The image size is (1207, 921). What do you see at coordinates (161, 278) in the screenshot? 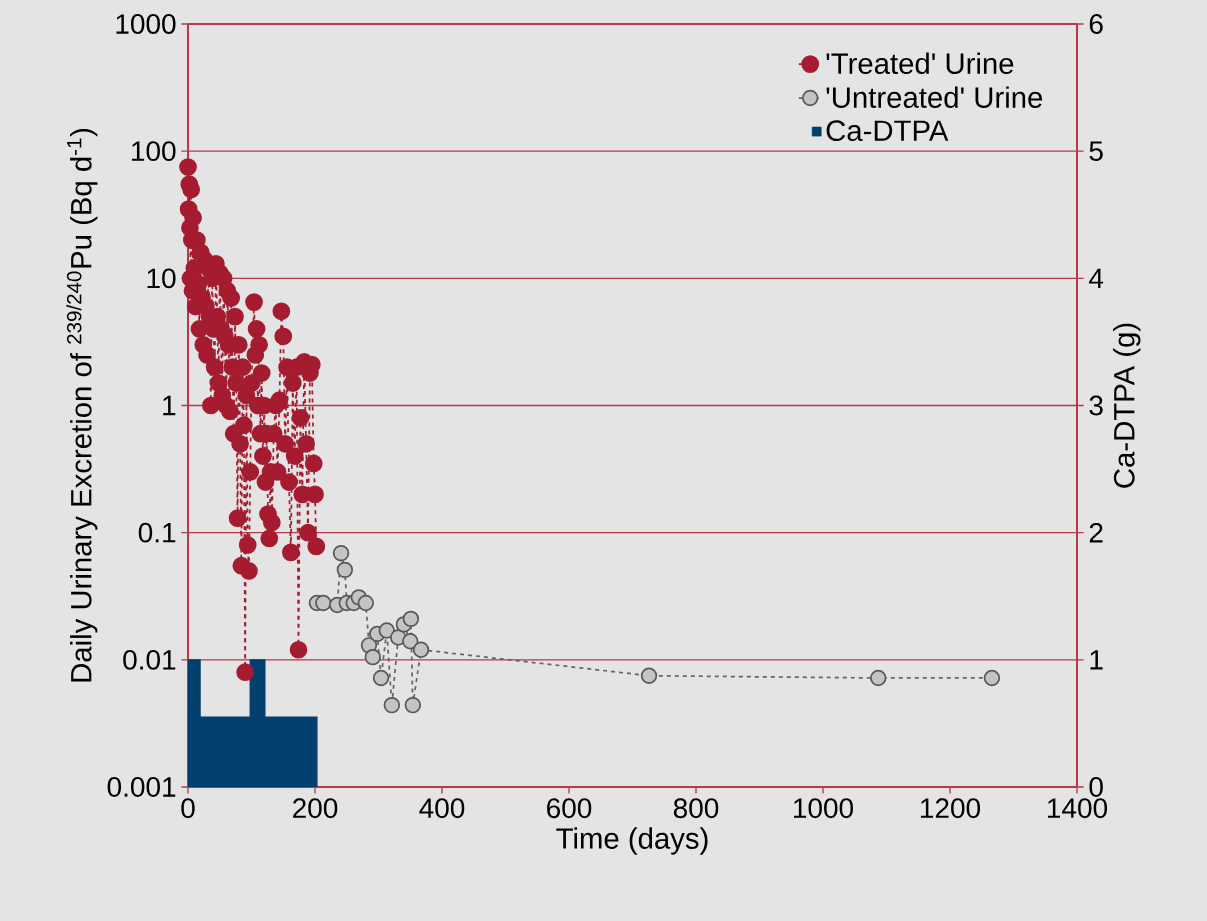
I see `y-tick-label: 10` at bounding box center [161, 278].